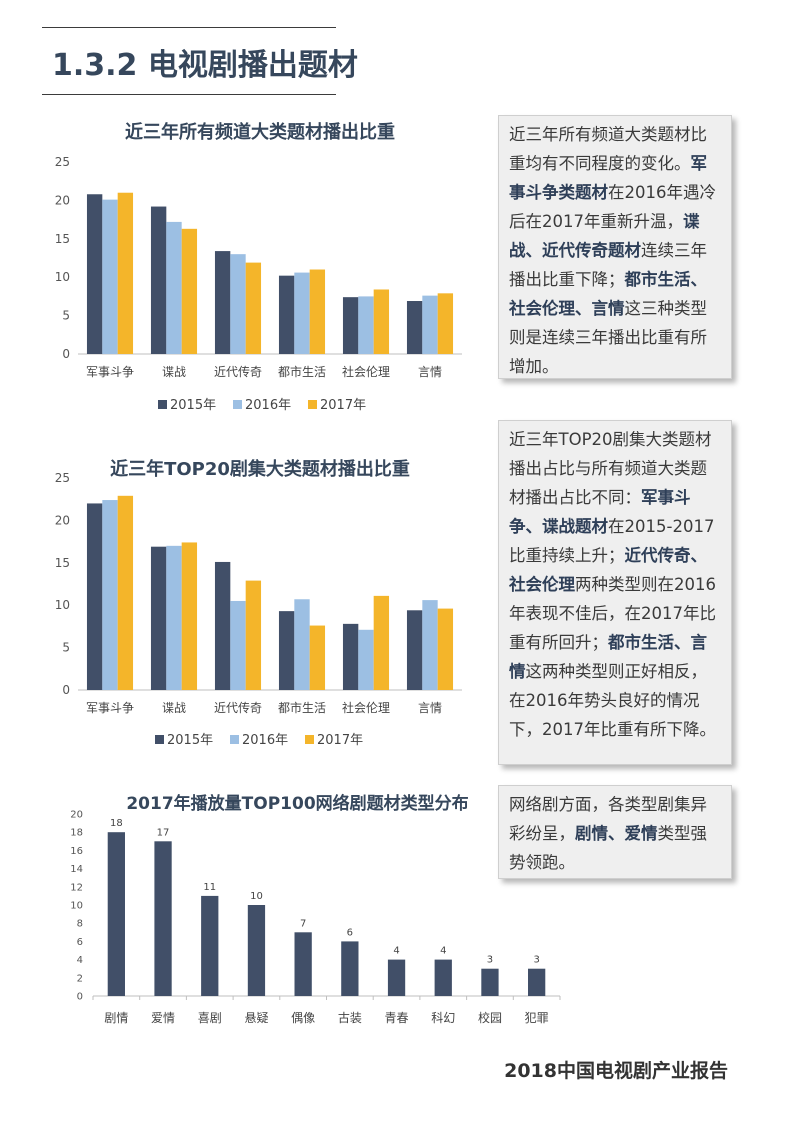  Describe the element at coordinates (238, 371) in the screenshot. I see `chart1-category-label: 近代传奇` at that location.